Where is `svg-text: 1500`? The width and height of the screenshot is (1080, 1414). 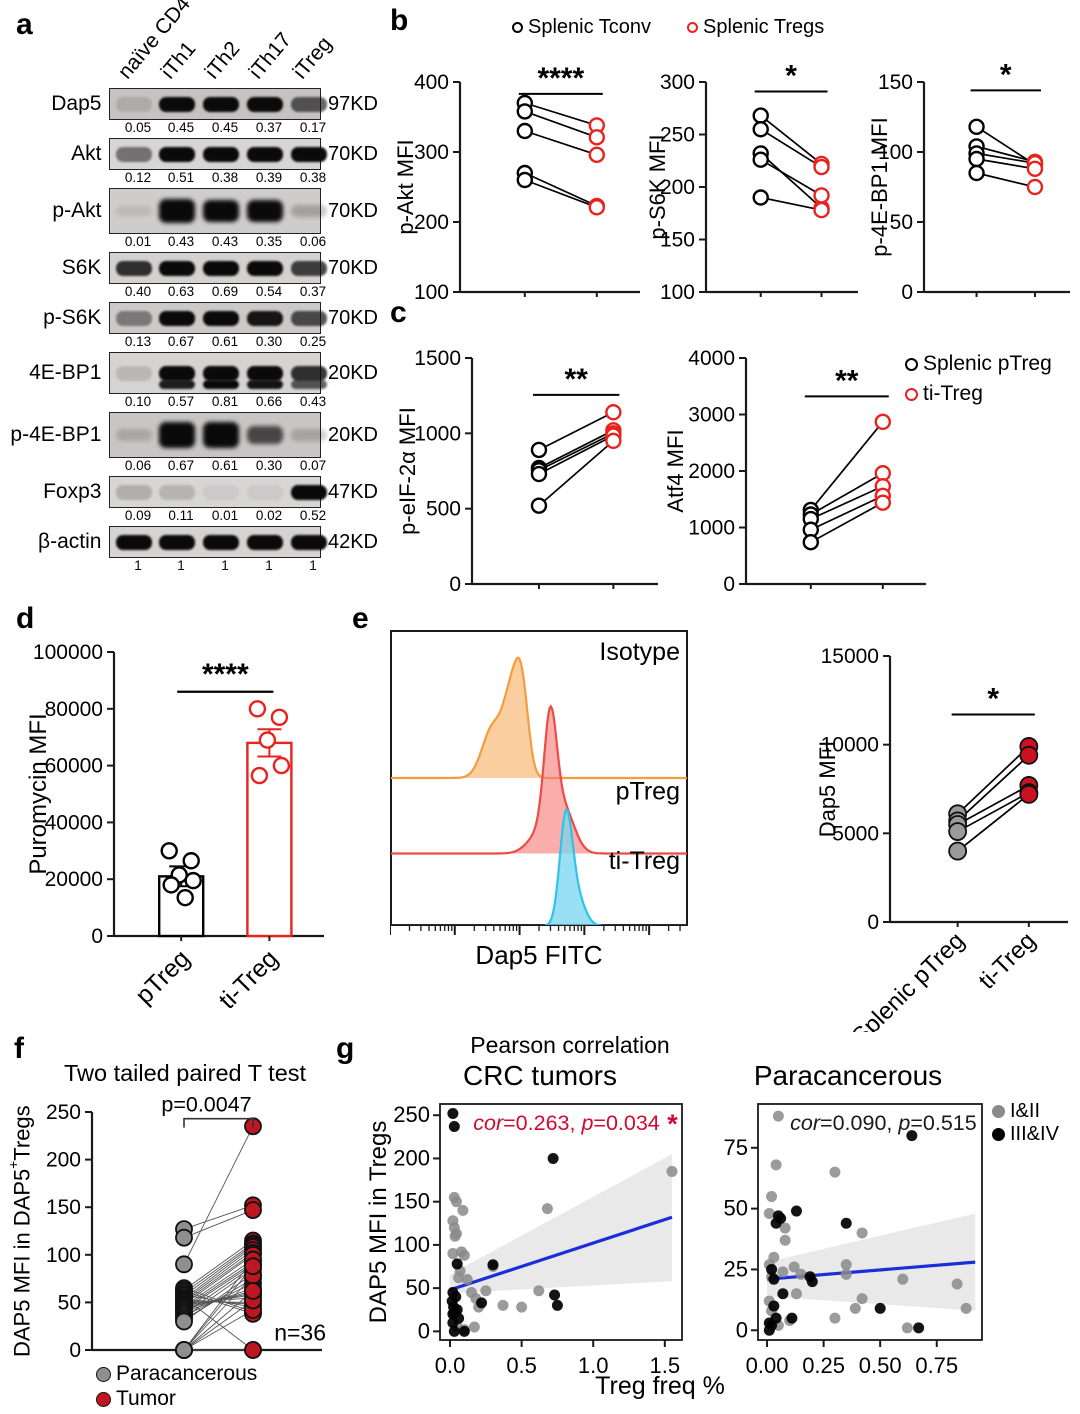 svg-text: 1500 is located at coordinates (437, 358).